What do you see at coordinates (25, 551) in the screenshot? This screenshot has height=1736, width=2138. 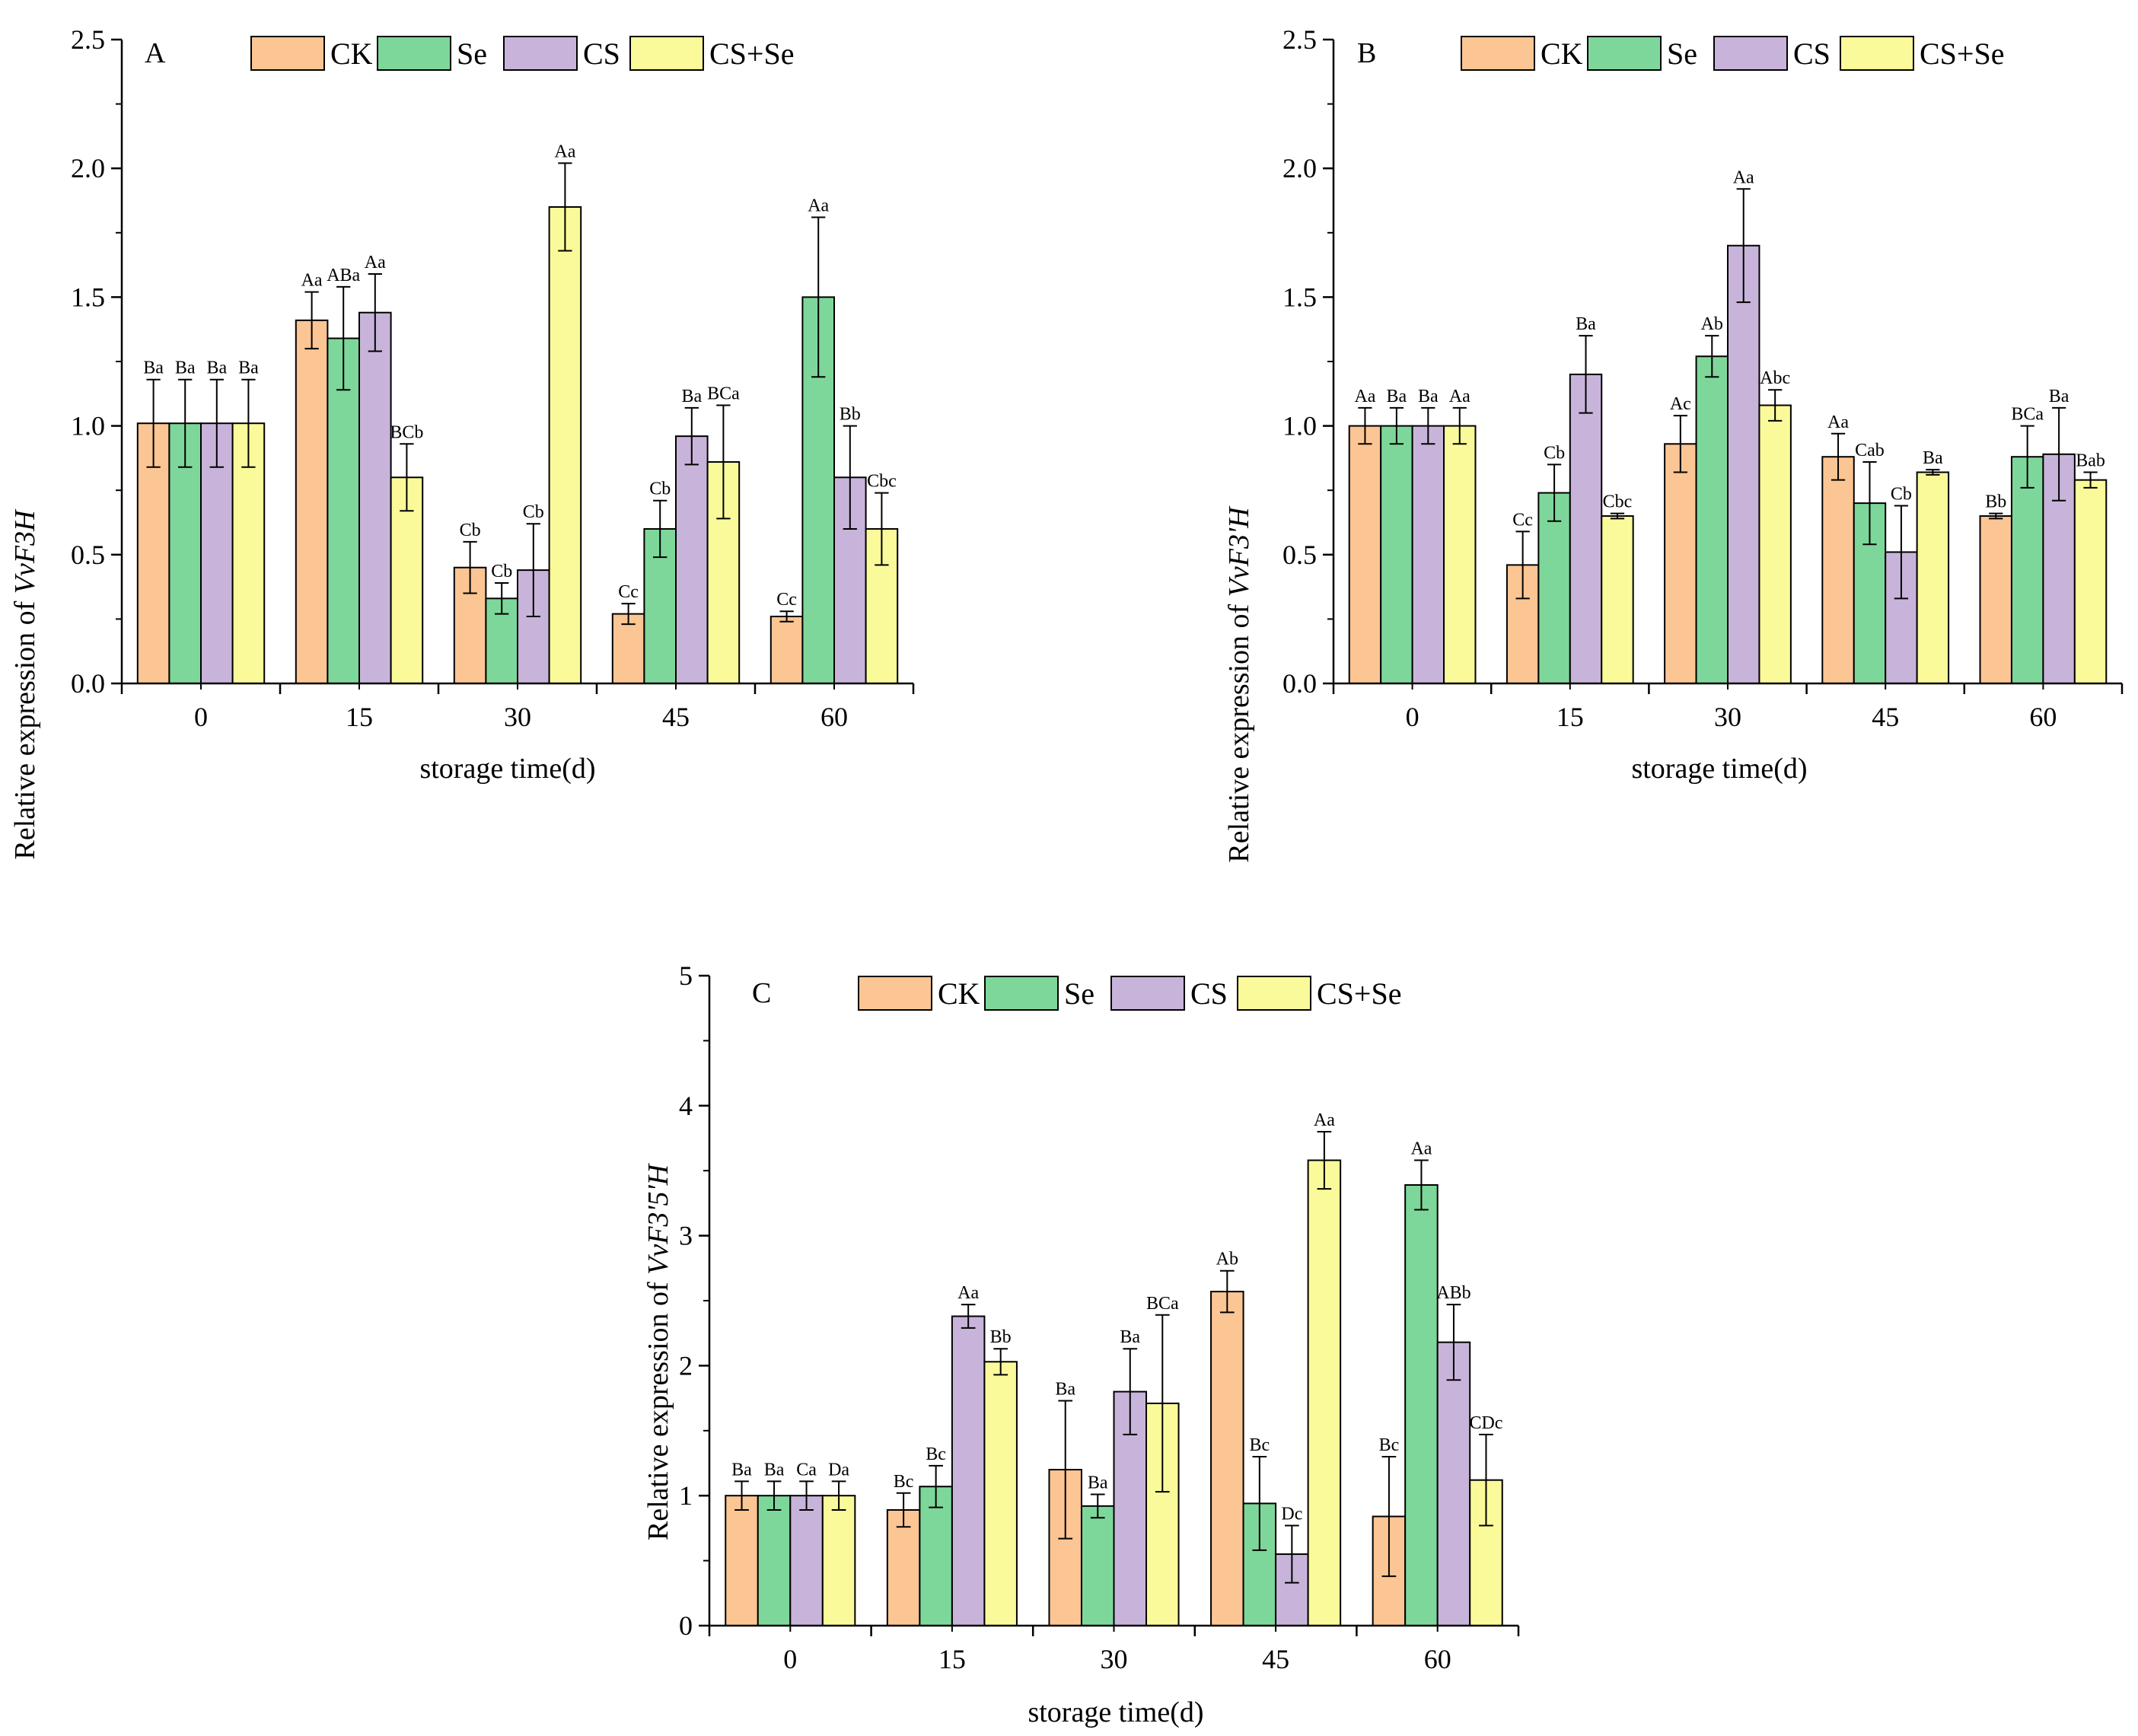 I see `y-axis-title-gene: VvF3H` at bounding box center [25, 551].